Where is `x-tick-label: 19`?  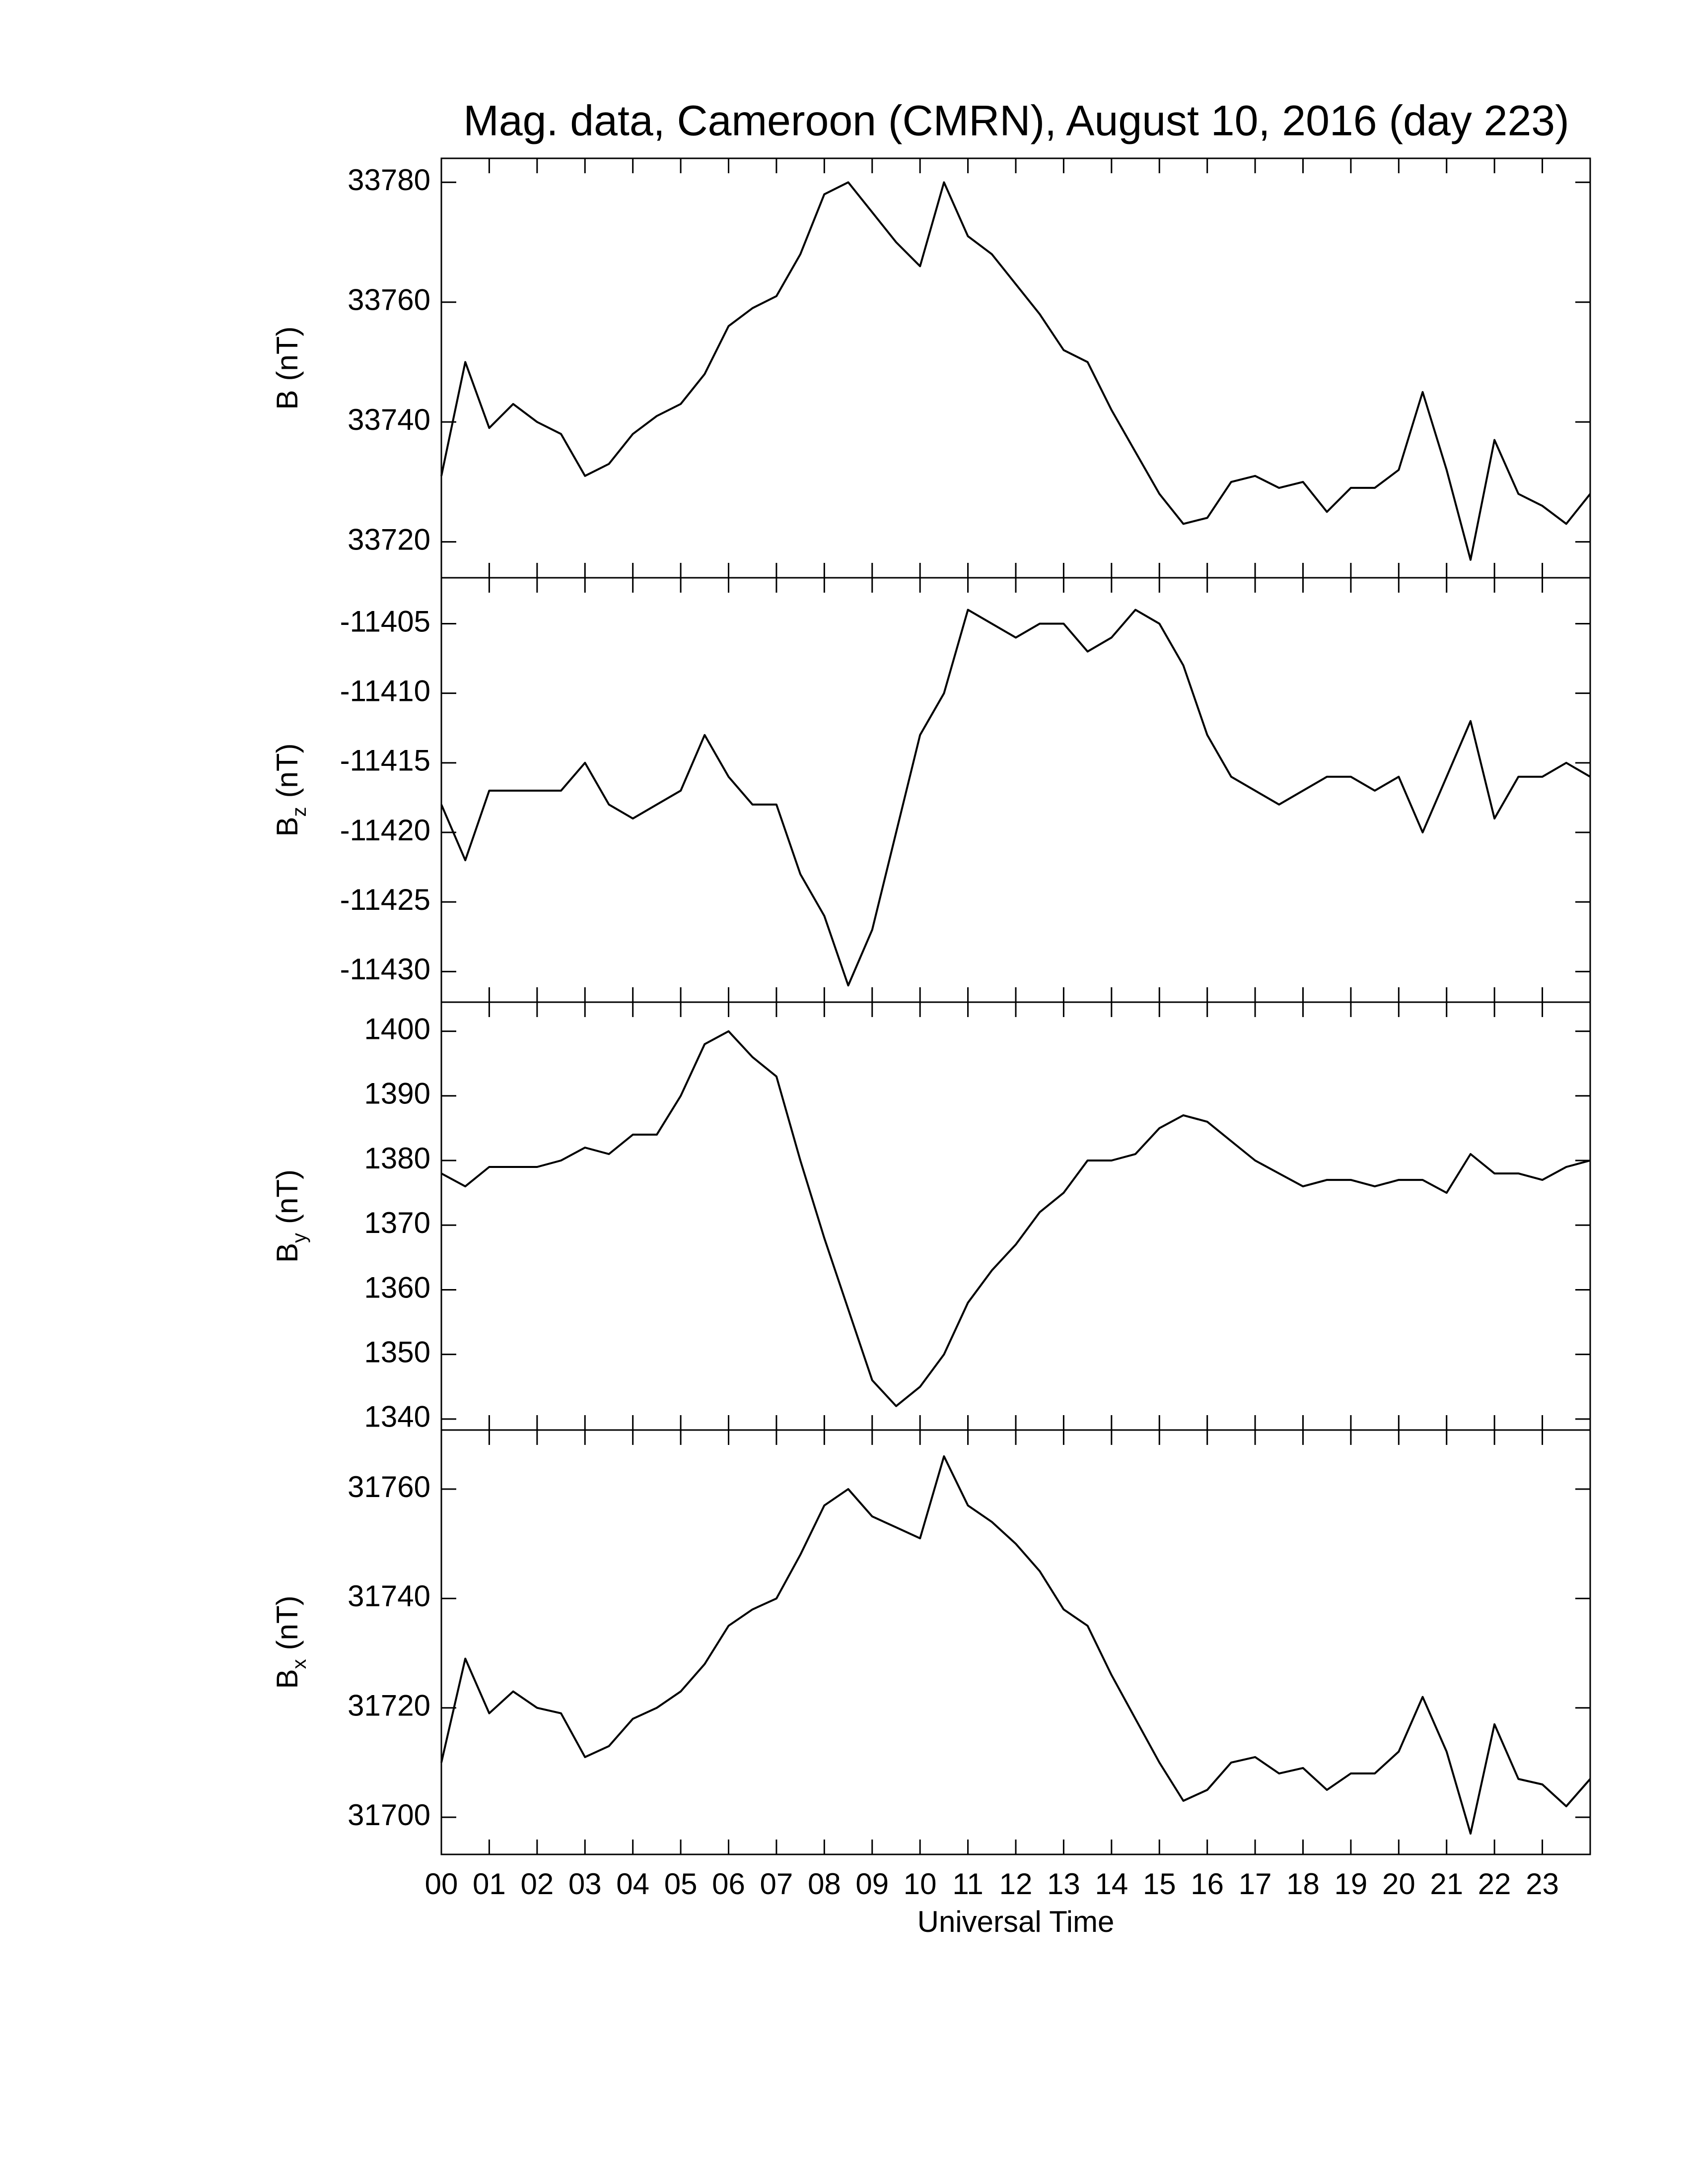
x-tick-label: 19 is located at coordinates (1351, 1884).